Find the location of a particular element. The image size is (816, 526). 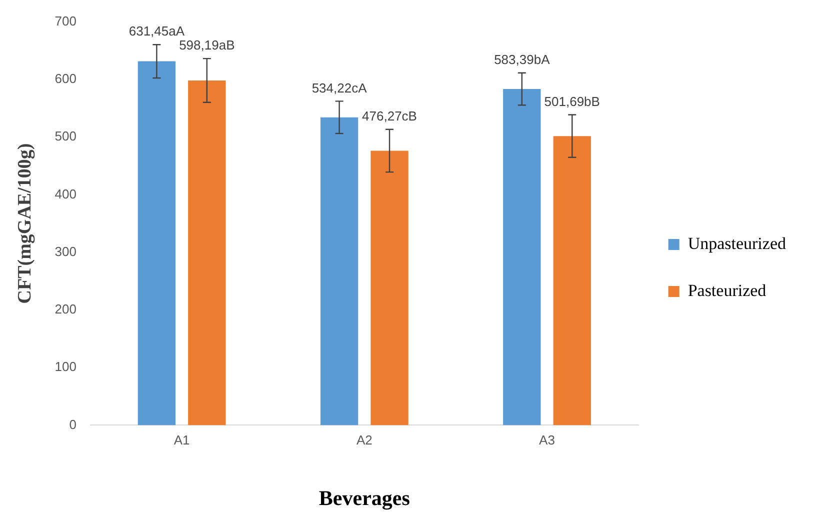

x-tick-label: A2 is located at coordinates (364, 440).